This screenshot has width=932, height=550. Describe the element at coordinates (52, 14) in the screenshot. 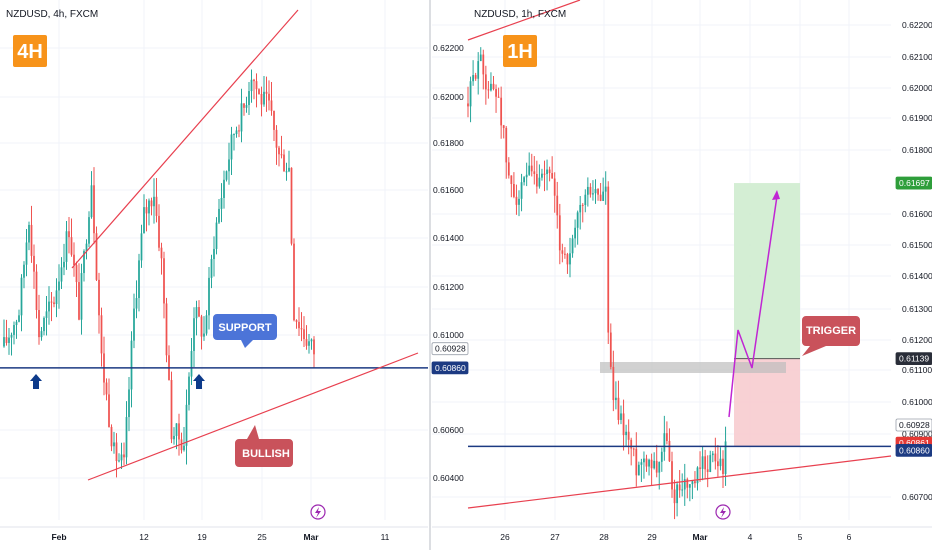

I see `left-symbol-label: NZDUSD, 4h, FXCM` at that location.